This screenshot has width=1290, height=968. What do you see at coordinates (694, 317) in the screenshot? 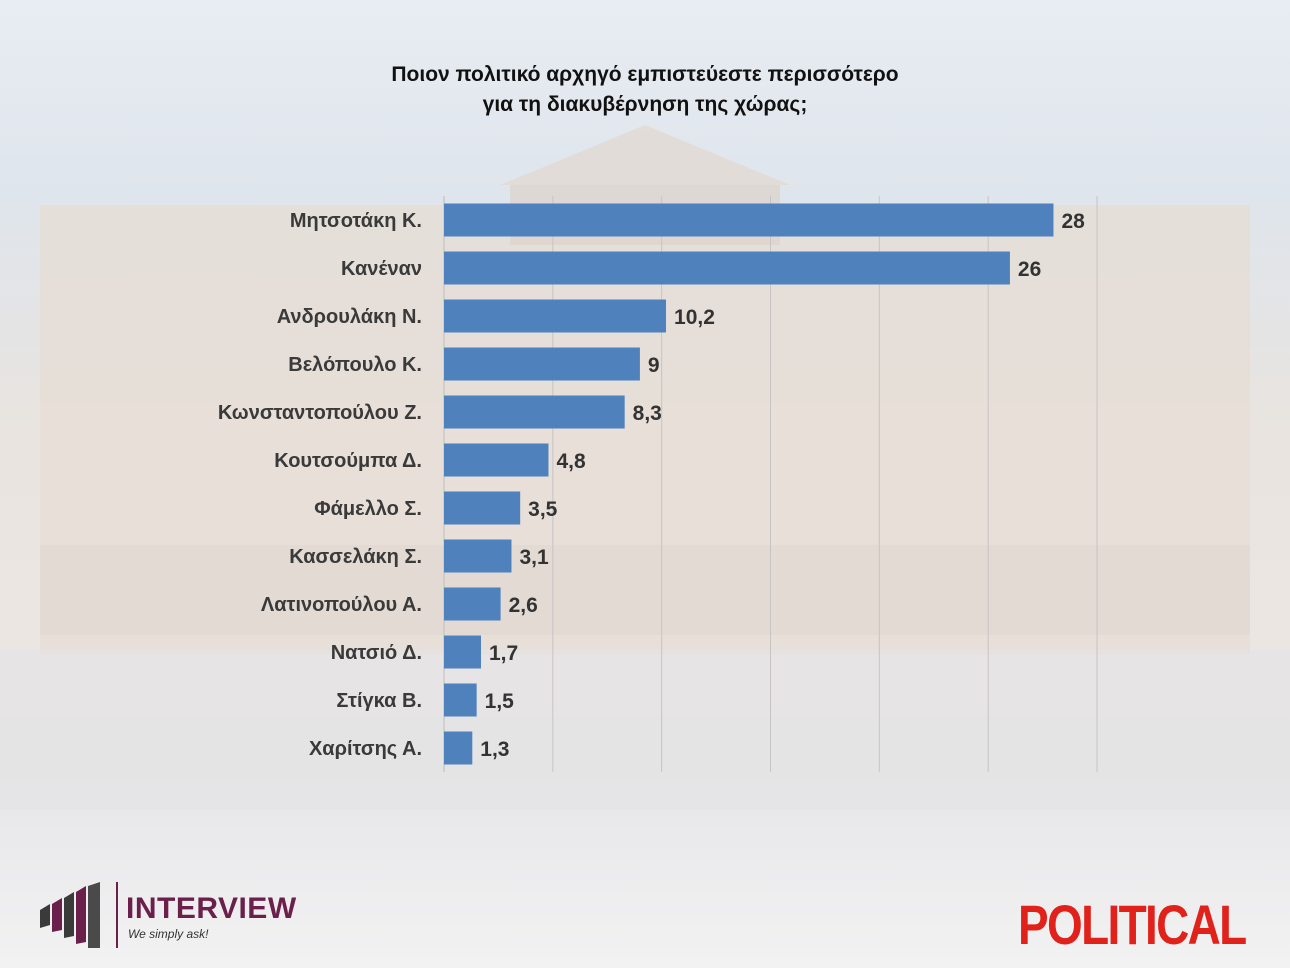
I see `data-label: 10,2` at bounding box center [694, 317].